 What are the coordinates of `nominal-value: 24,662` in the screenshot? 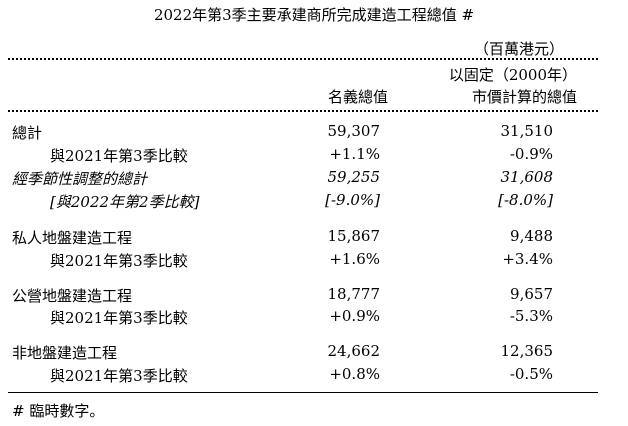 It's located at (354, 351).